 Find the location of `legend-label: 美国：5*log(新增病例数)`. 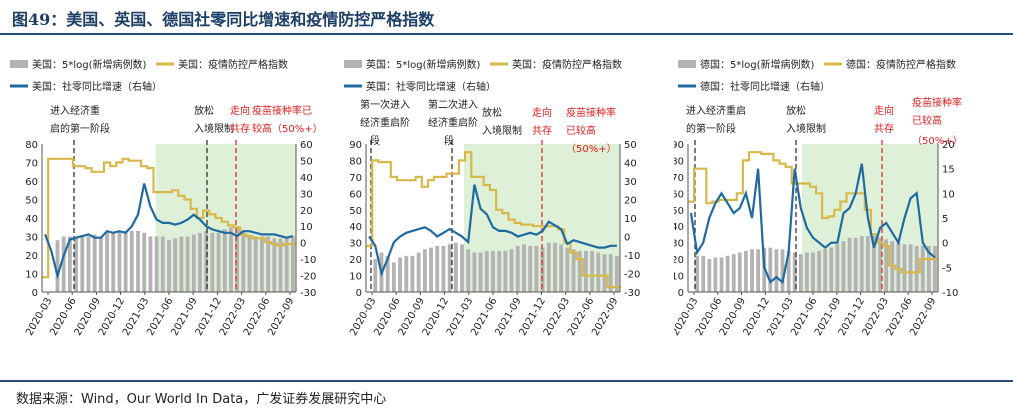

legend-label: 美国：5*log(新增病例数) is located at coordinates (89, 64).